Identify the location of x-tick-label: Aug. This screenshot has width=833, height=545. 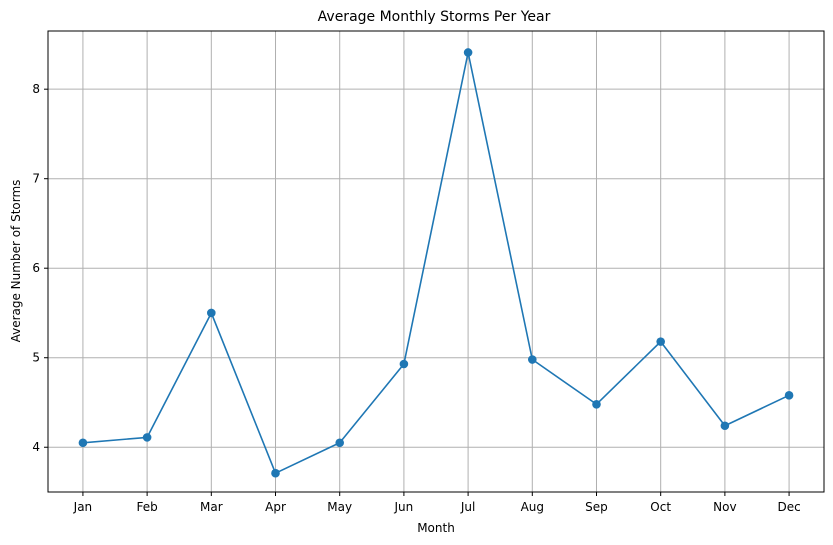
(532, 507).